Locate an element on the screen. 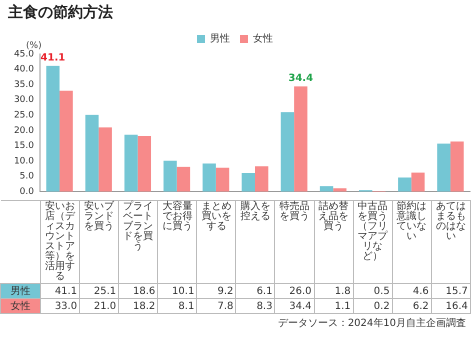 The height and width of the screenshot is (343, 474). x-tick-label: 購入を控える is located at coordinates (255, 242).